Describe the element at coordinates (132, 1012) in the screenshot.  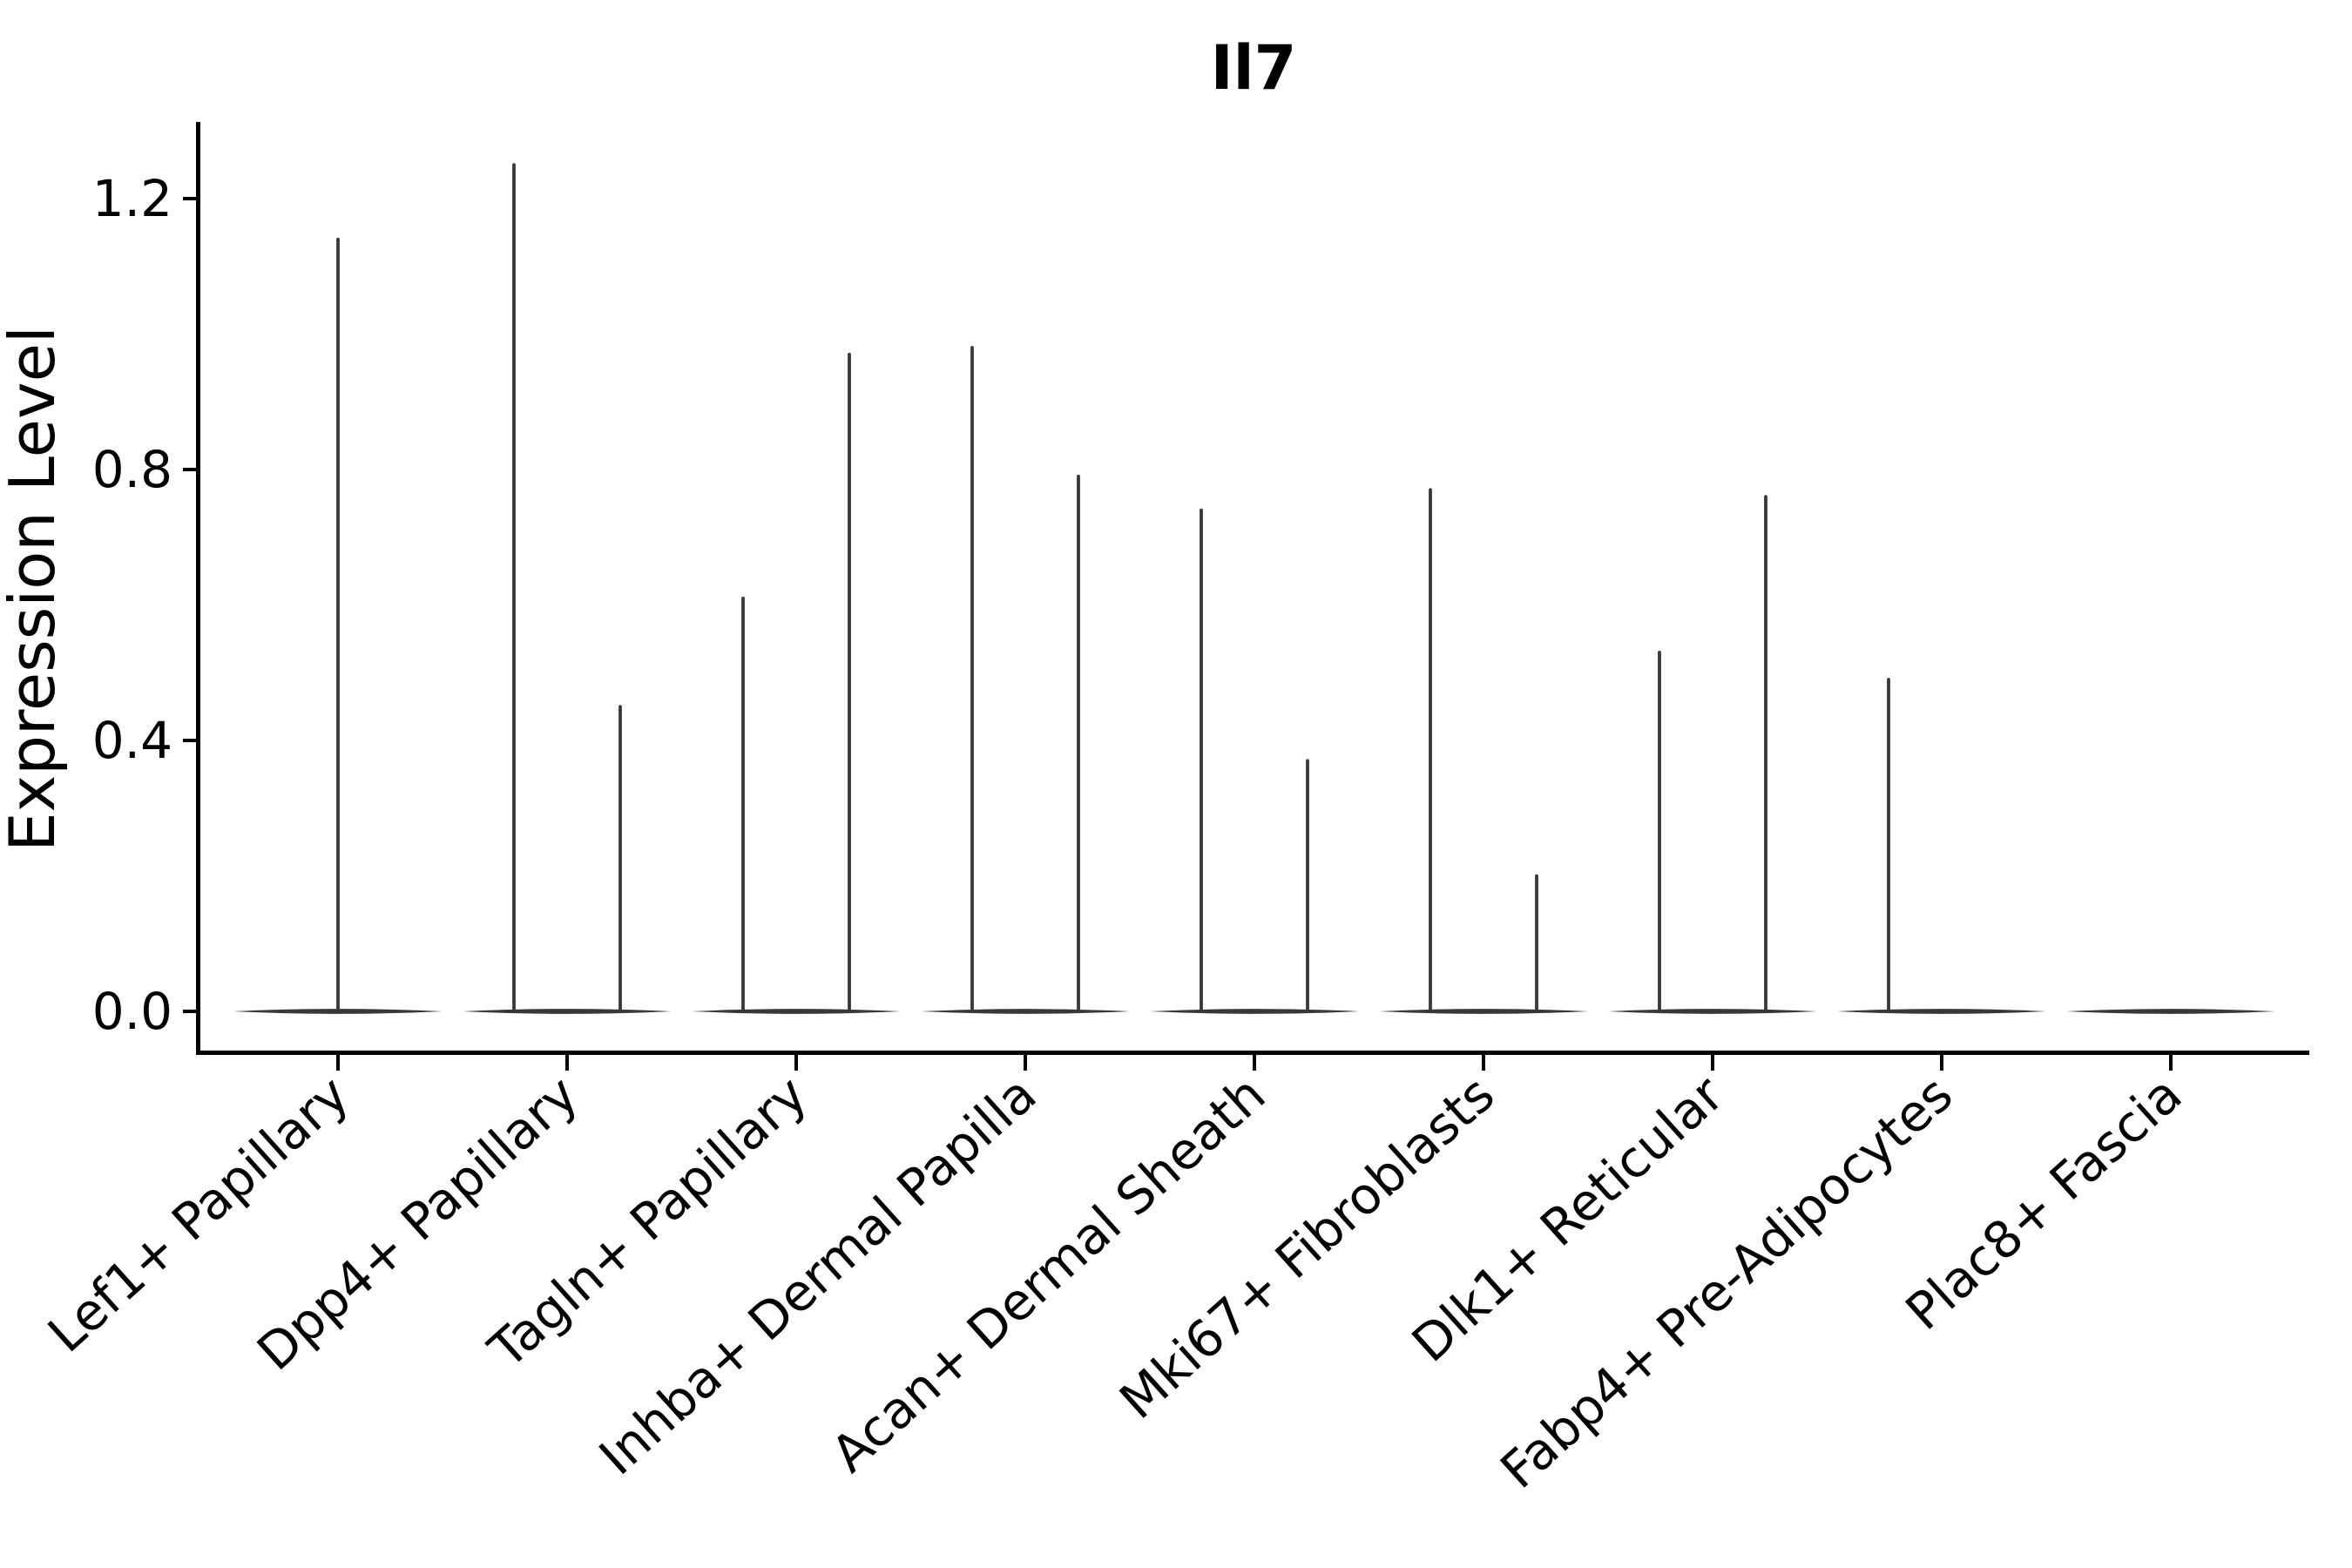
I see `y-tick-label: 0.0` at that location.